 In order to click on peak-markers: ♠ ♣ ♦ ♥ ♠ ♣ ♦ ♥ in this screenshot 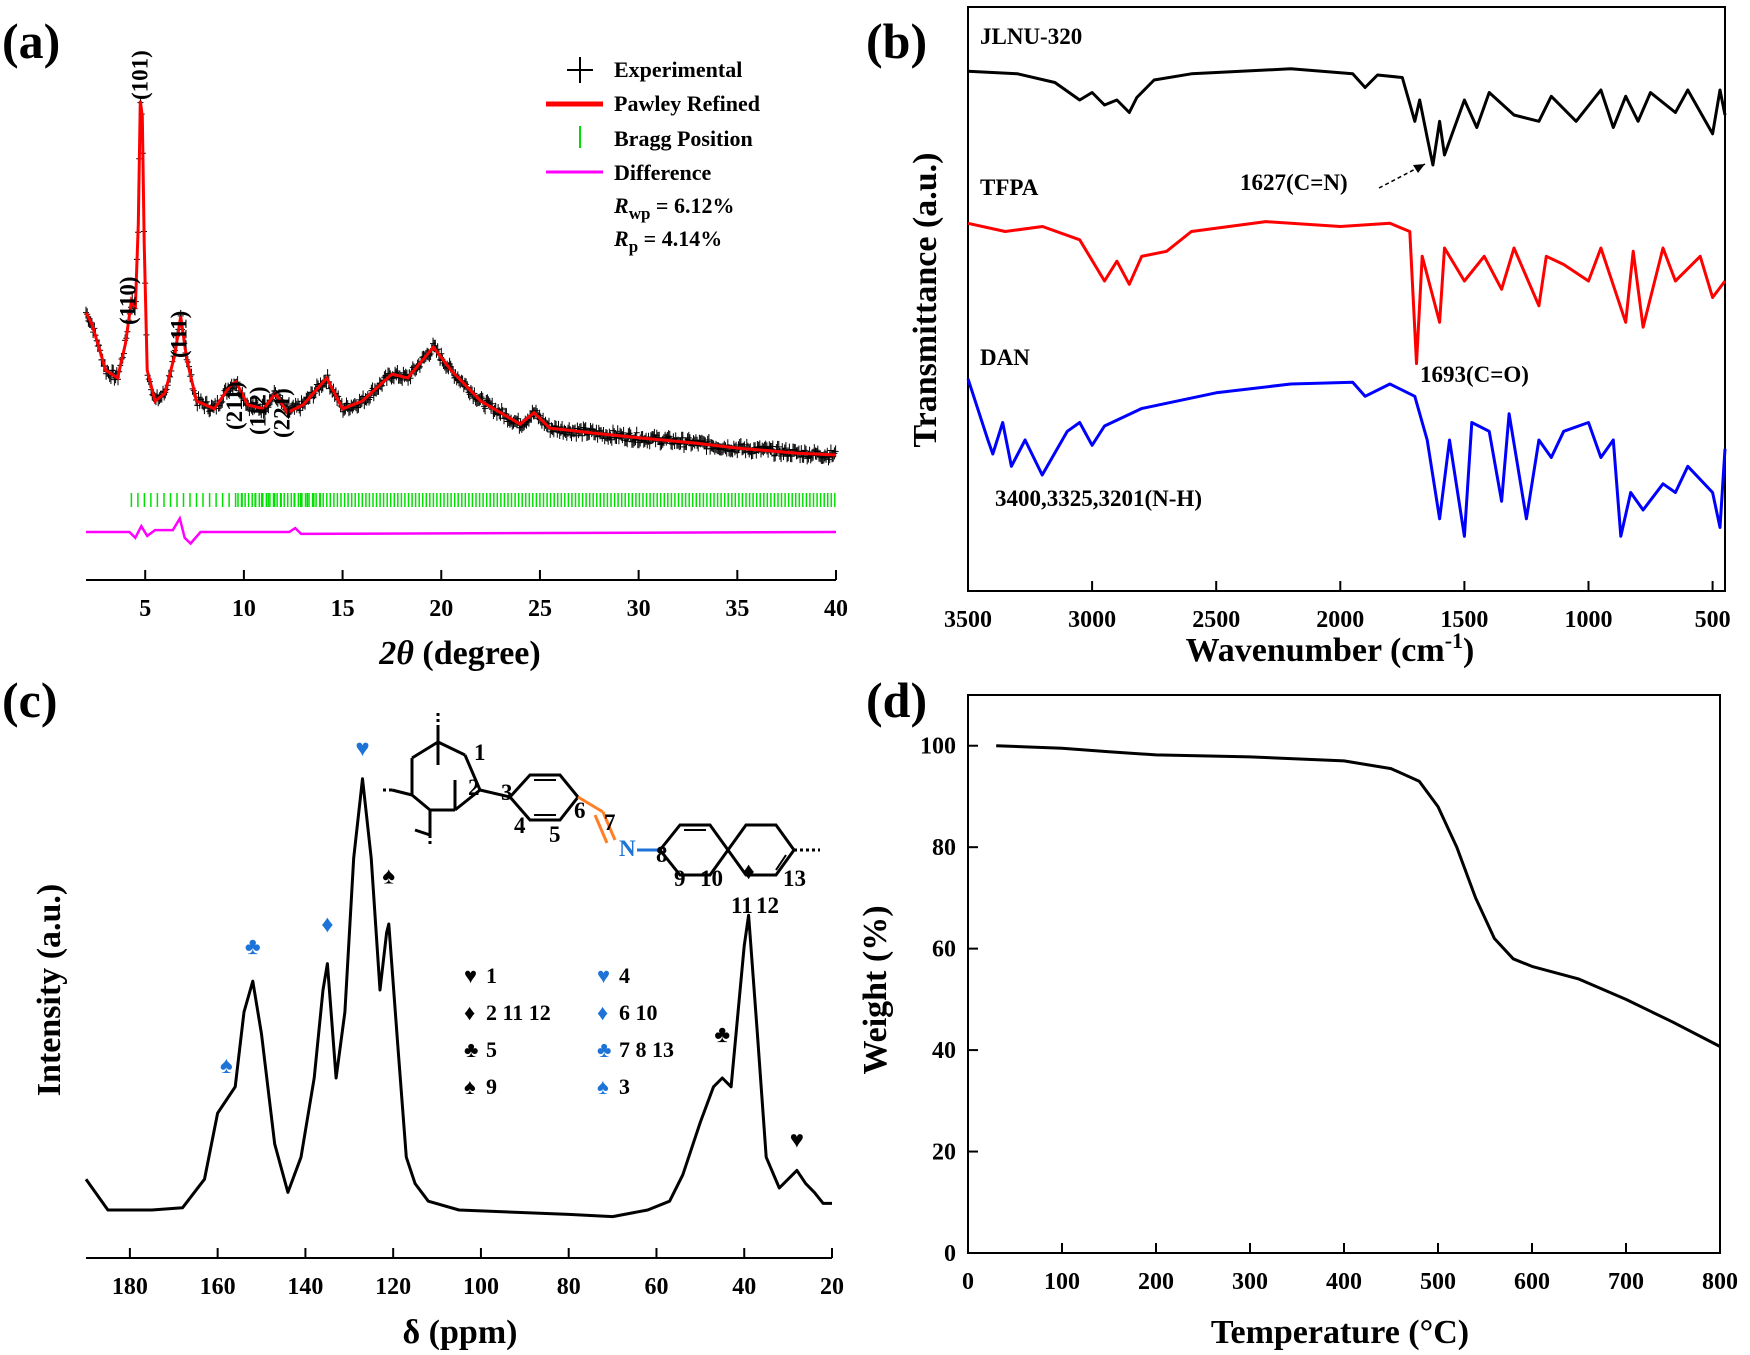, I will do `click(512, 945)`.